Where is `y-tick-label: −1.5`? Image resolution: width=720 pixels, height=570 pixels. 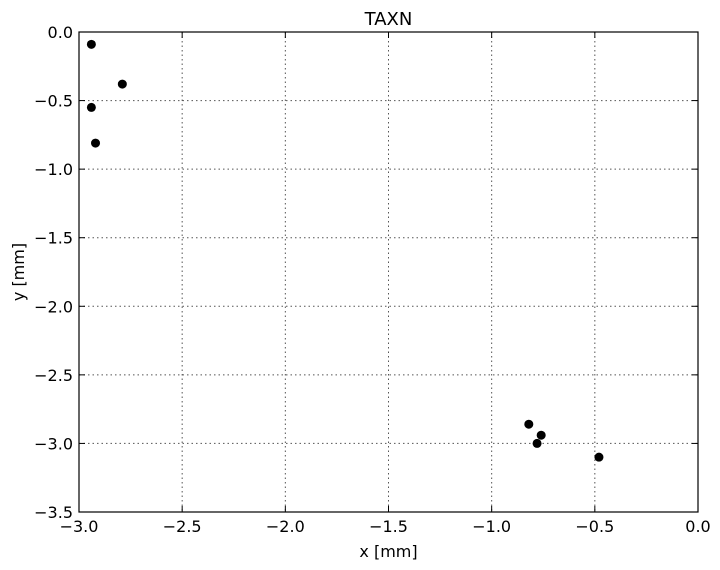 y-tick-label: −1.5 is located at coordinates (53, 238).